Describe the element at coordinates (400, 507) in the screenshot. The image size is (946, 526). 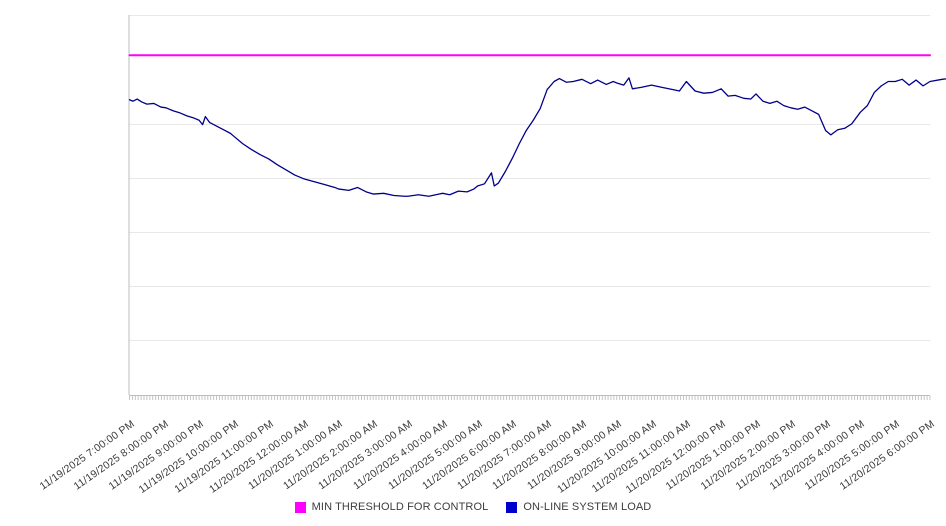
I see `legend-label: MIN THRESHOLD FOR CONTROL` at that location.